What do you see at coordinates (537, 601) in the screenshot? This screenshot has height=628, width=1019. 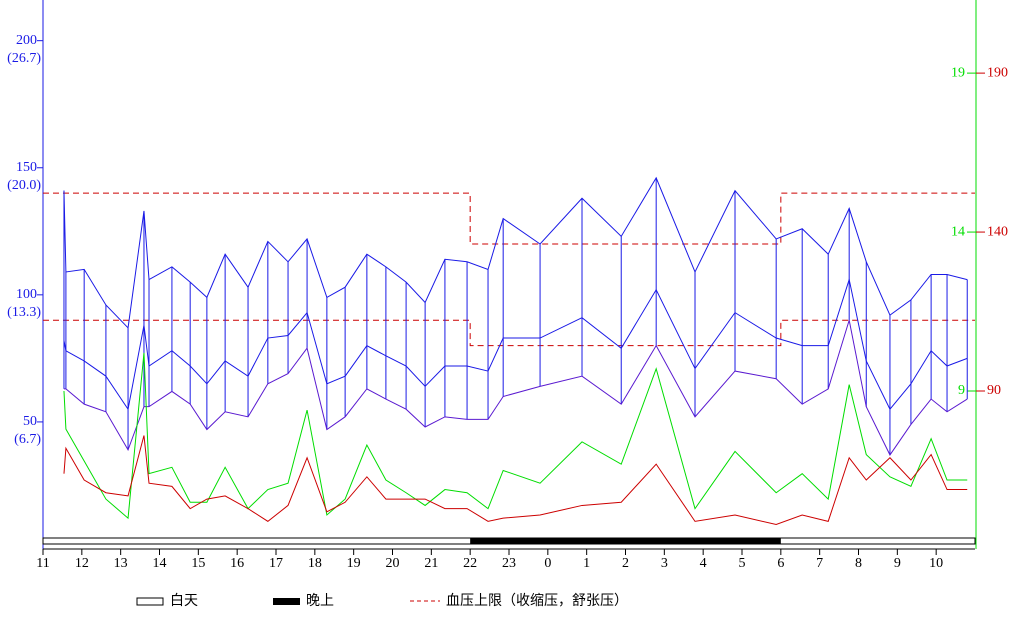 I see `legend-label: 血压上限（收缩压，舒张压）` at bounding box center [537, 601].